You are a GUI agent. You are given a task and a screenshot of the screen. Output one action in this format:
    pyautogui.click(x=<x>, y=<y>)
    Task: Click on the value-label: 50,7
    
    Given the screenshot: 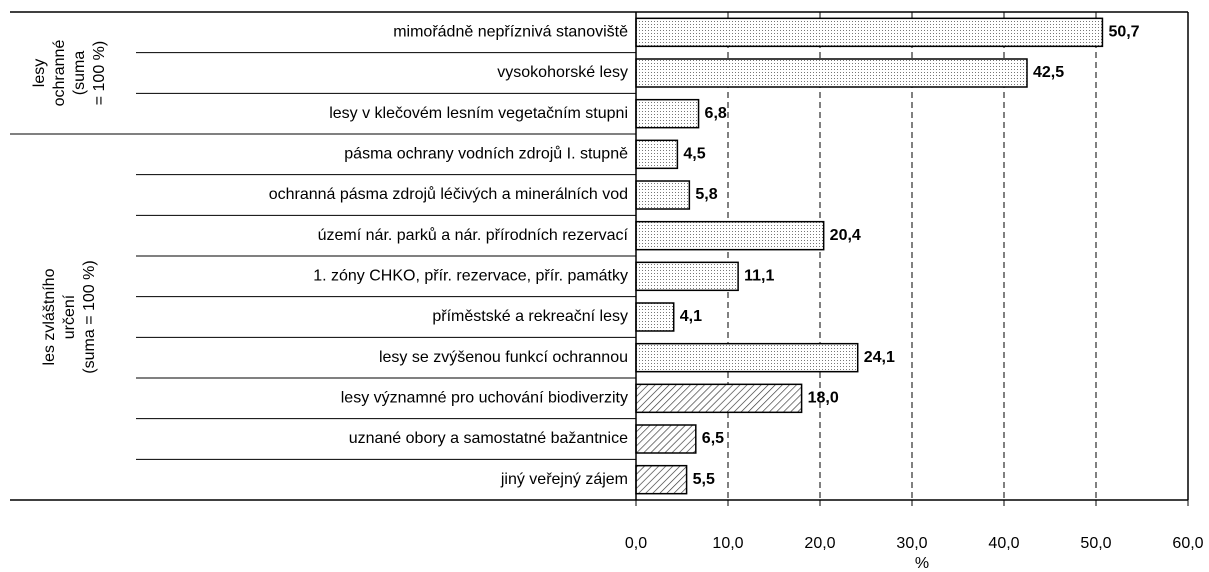 What is the action you would take?
    pyautogui.click(x=1123, y=32)
    